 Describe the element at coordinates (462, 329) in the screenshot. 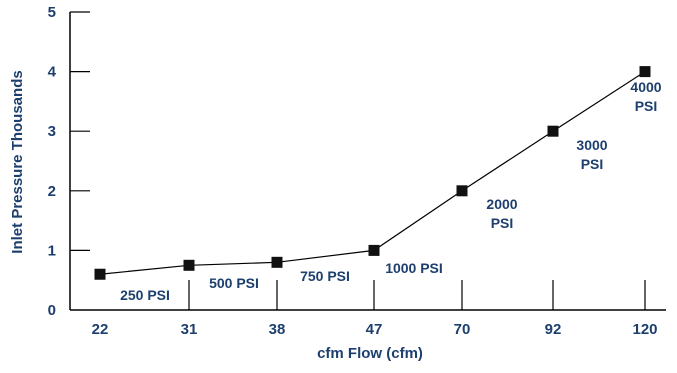

I see `x-tick-label: 70` at that location.